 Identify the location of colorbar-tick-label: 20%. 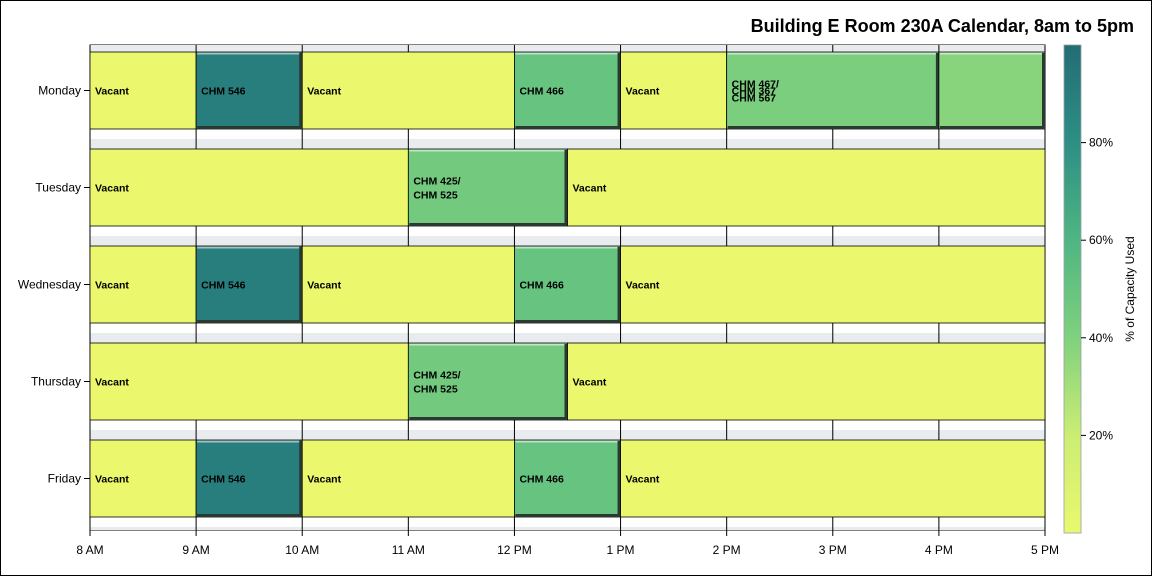
(1101, 435).